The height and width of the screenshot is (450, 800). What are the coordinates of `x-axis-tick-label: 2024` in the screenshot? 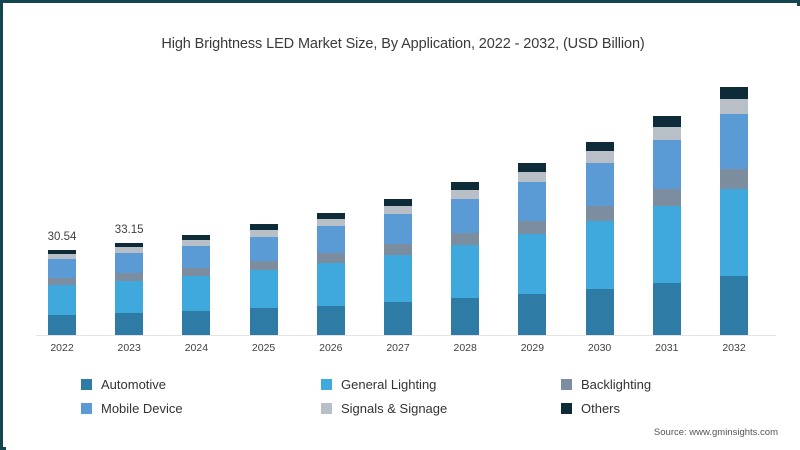 It's located at (196, 348).